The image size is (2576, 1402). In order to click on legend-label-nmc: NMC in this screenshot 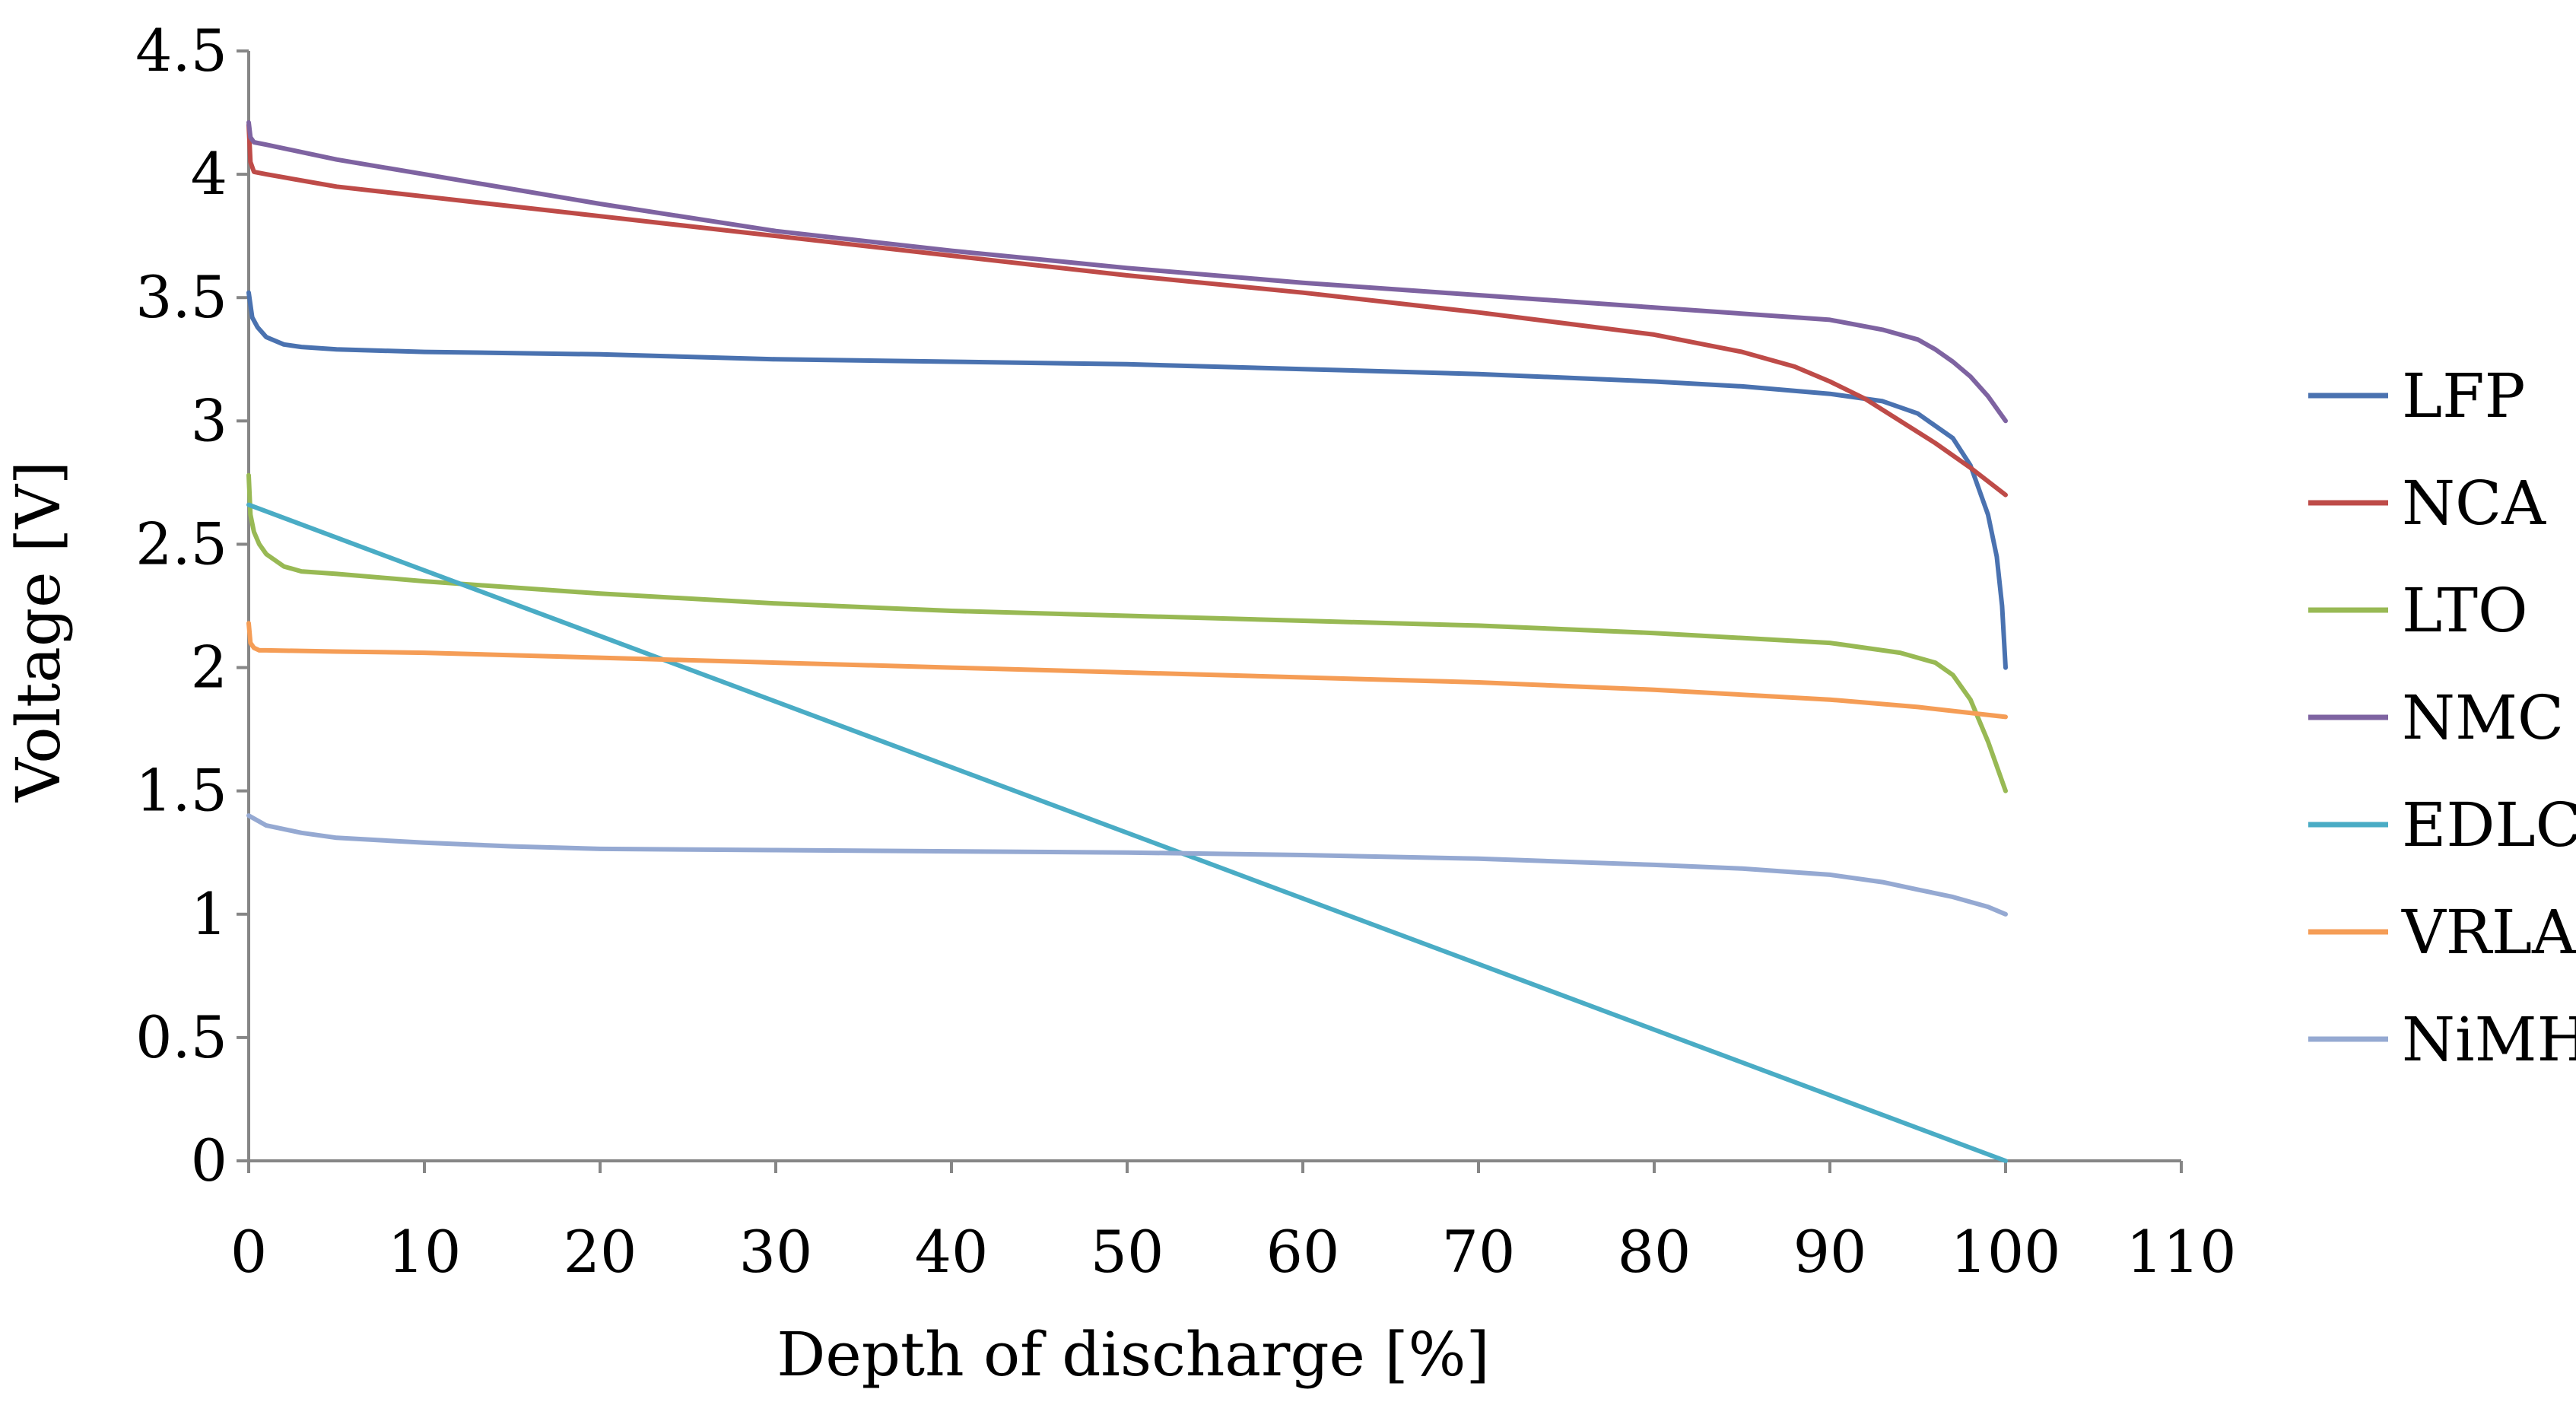, I will do `click(2483, 717)`.